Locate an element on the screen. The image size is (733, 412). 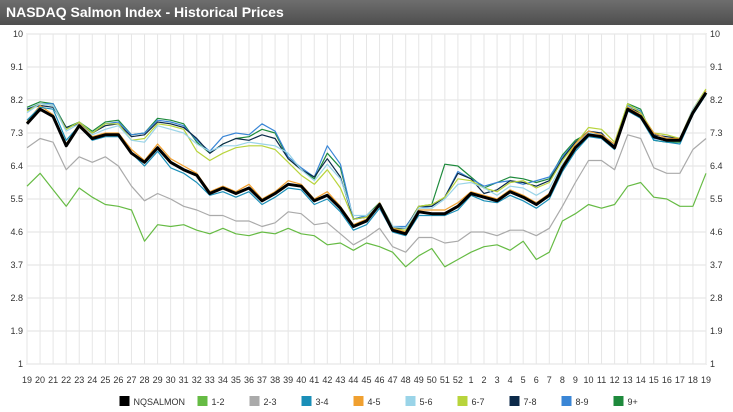
legend-item-7-8: 7-8 is located at coordinates (523, 401).